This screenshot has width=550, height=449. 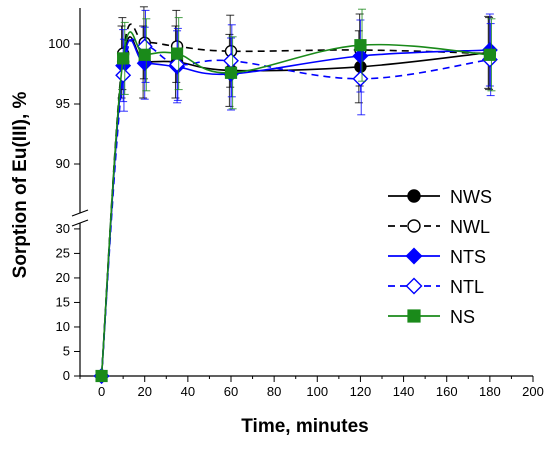 What do you see at coordinates (63, 252) in the screenshot?
I see `y-tick-label: 25` at bounding box center [63, 252].